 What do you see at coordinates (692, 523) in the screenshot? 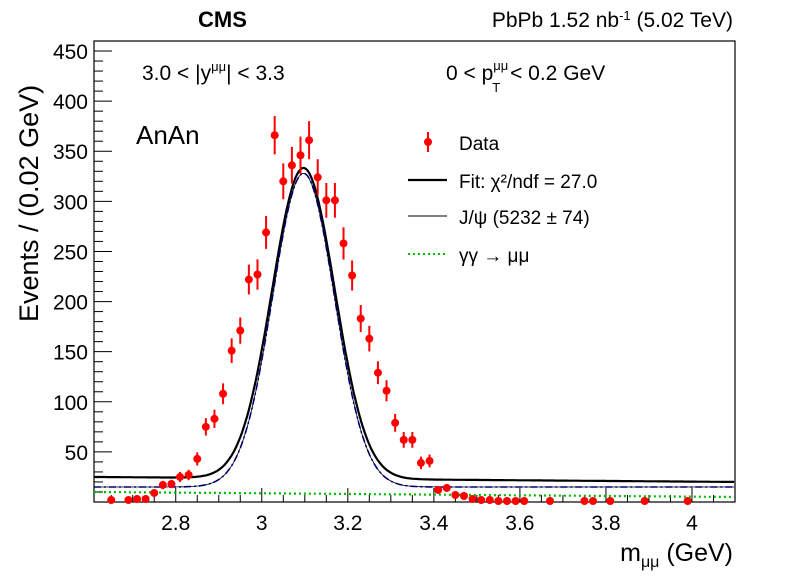
I see `x-tick-label: 4` at bounding box center [692, 523].